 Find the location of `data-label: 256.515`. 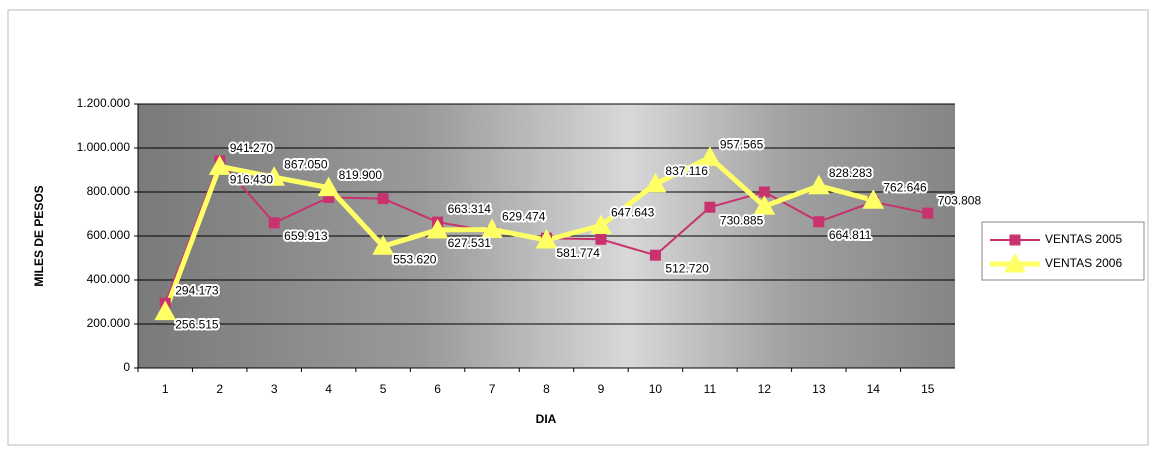

data-label: 256.515 is located at coordinates (197, 325).